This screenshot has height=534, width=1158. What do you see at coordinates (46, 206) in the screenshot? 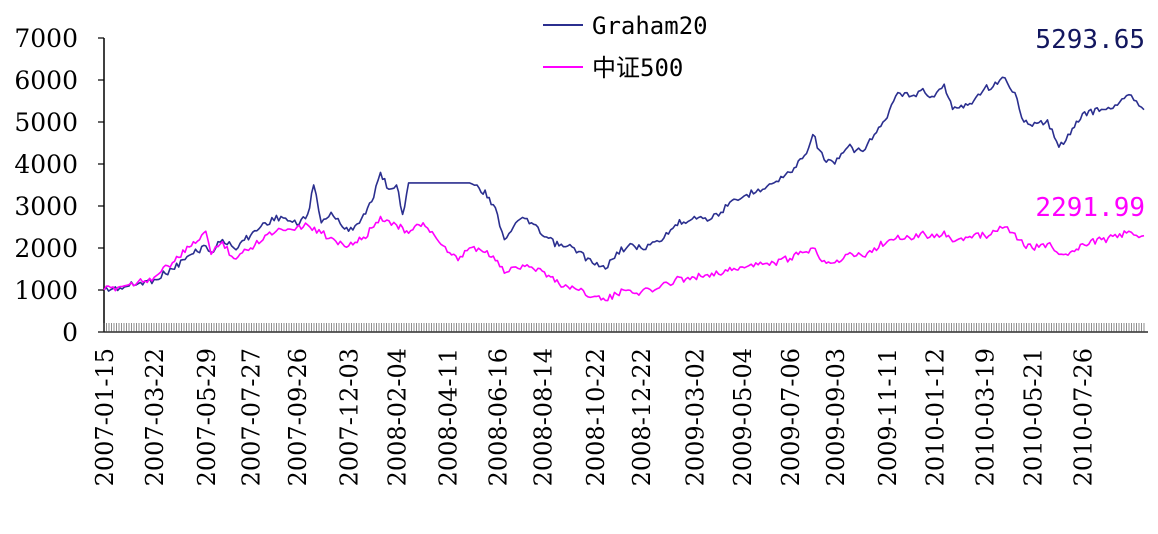
I see `y-tick-label: 3000` at bounding box center [46, 206].